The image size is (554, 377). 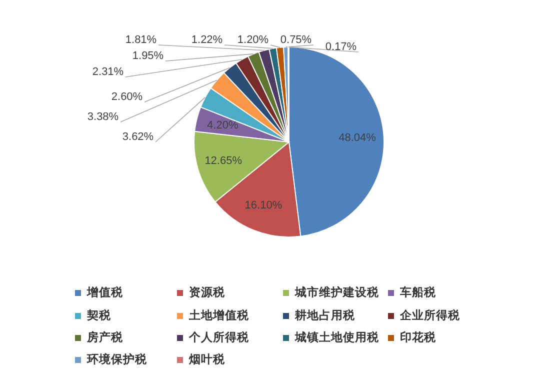 What do you see at coordinates (105, 337) in the screenshot?
I see `legend-label: 房产税` at bounding box center [105, 337].